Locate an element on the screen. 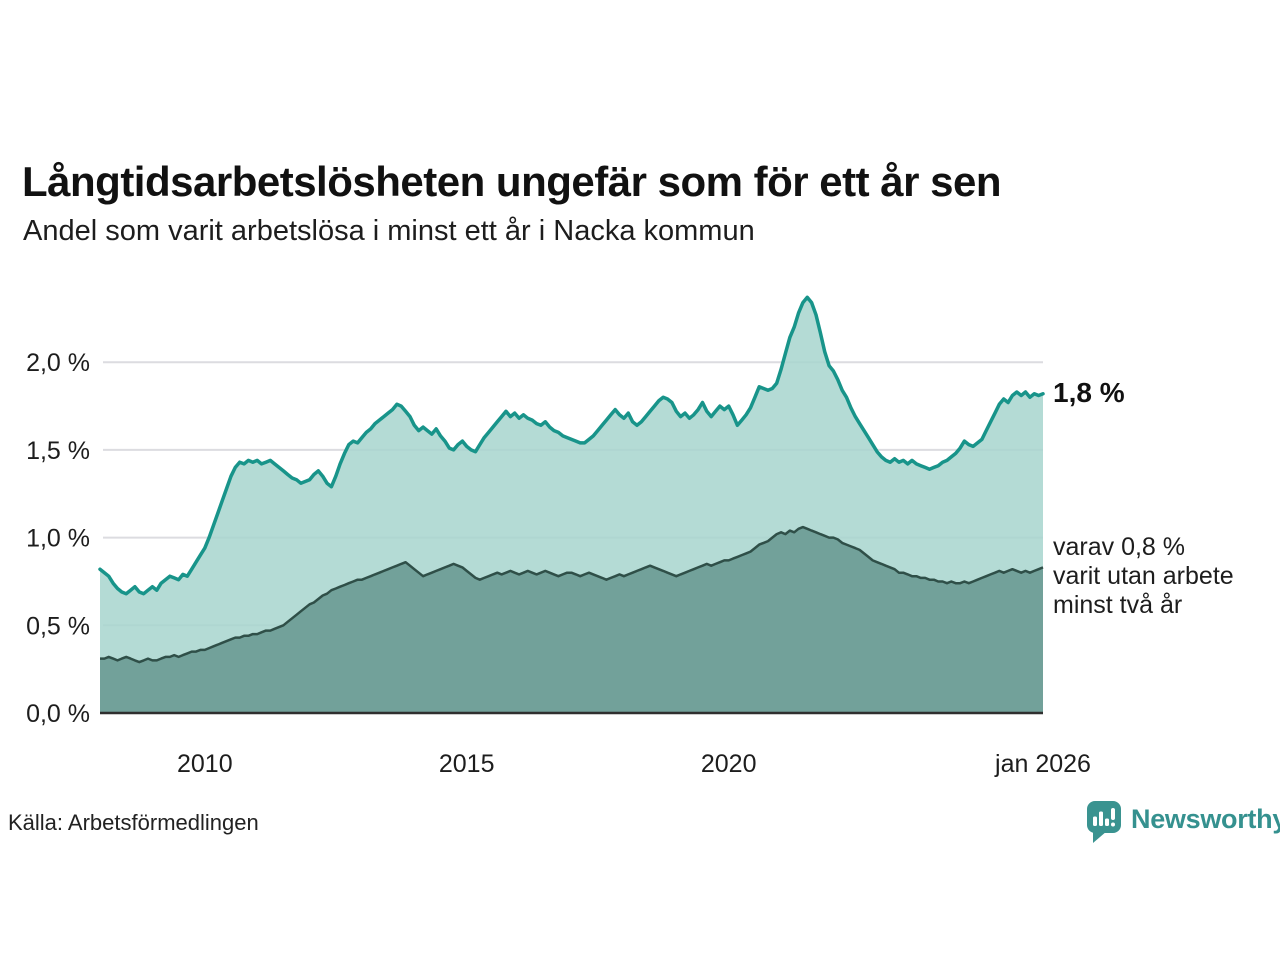  newsworthy-logo: Newsworthy is located at coordinates (1183, 823).